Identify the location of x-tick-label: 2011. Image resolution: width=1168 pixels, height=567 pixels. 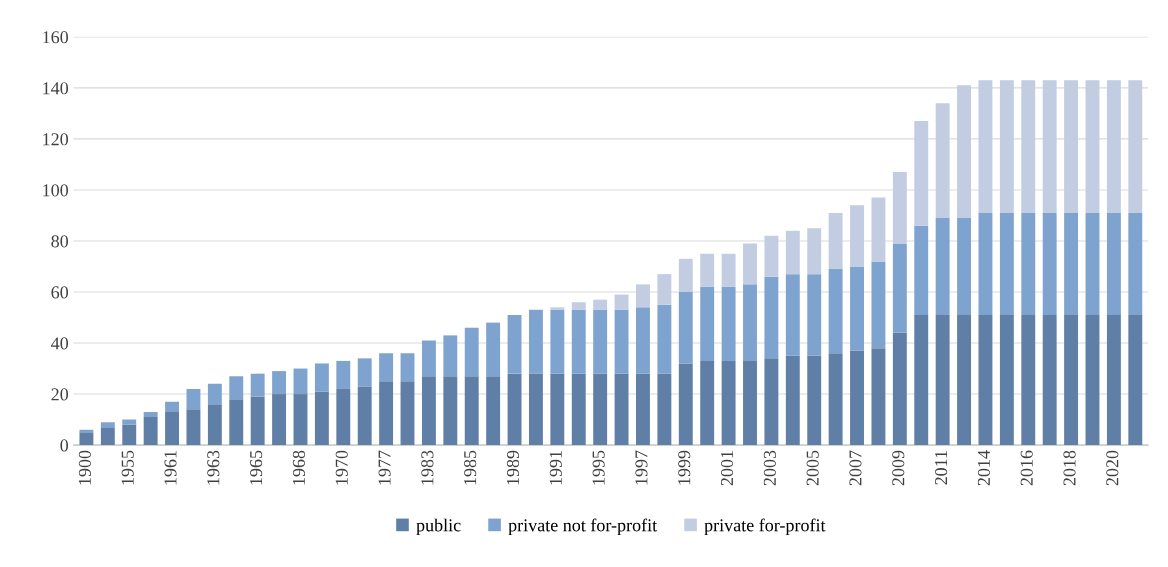
(941, 468).